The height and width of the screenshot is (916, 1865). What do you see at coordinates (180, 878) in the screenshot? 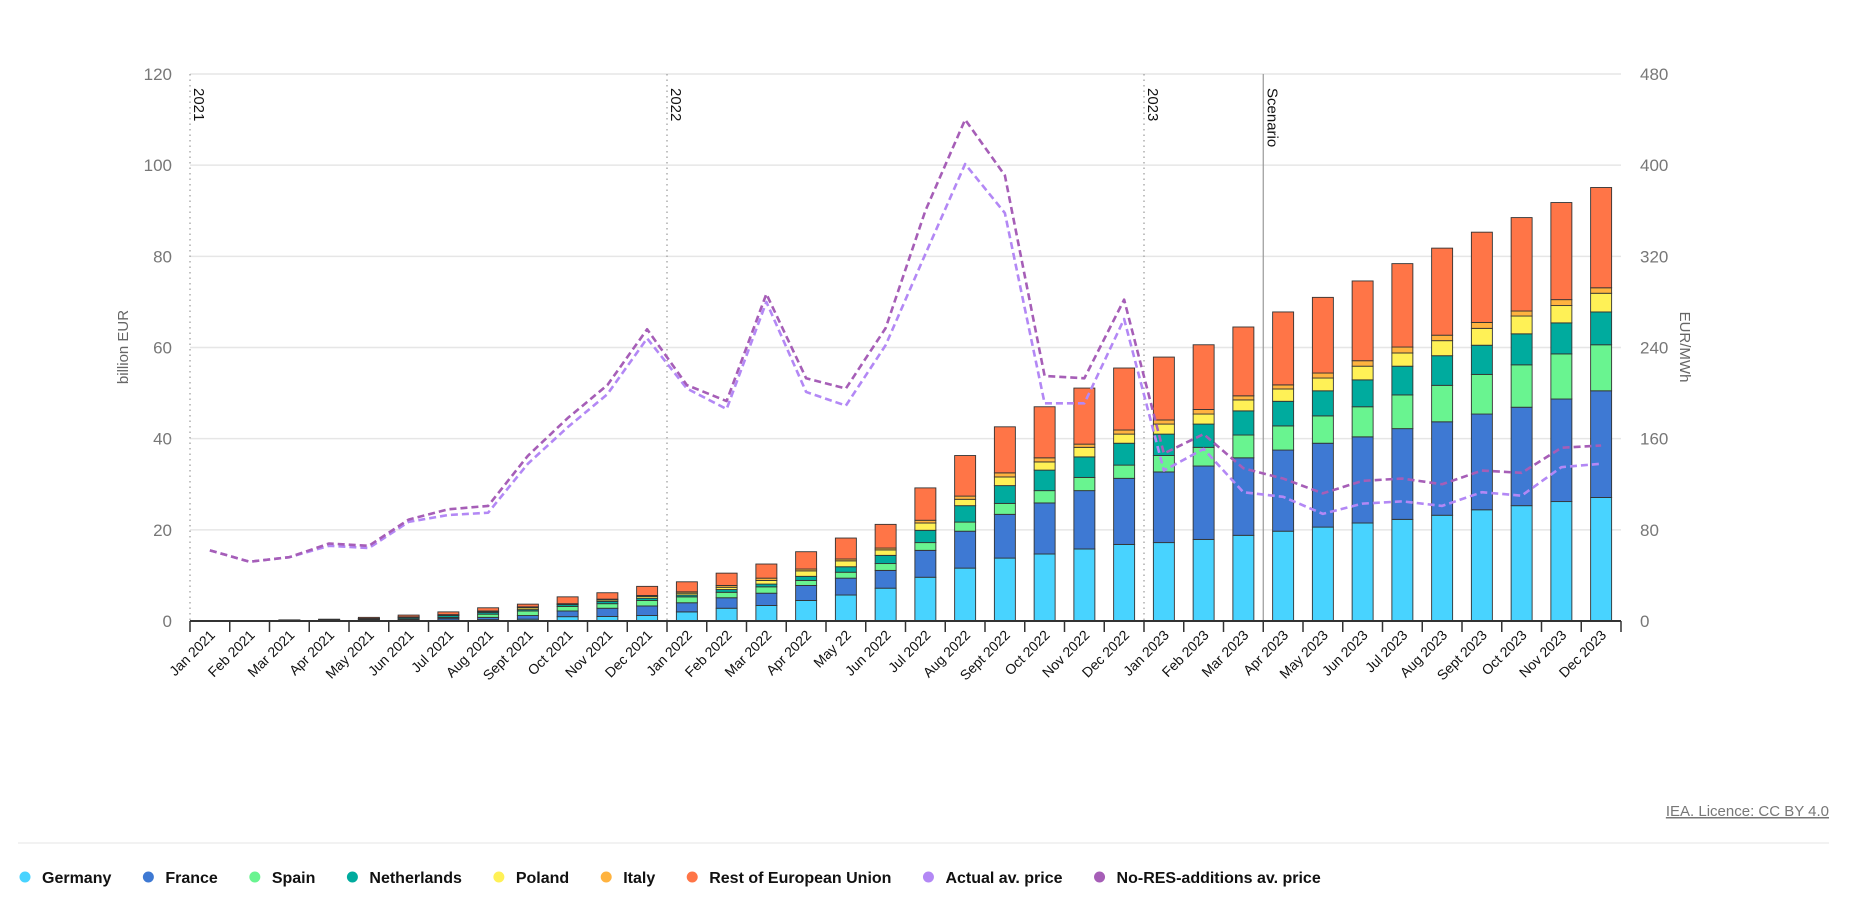
I see `legend-item: France` at bounding box center [180, 878].